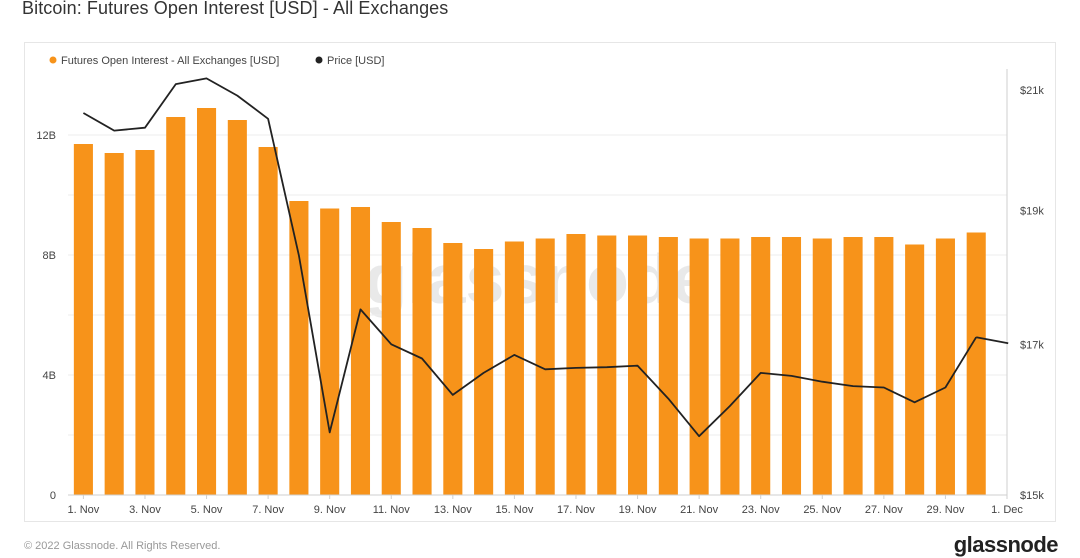  I want to click on x-tick-label: 11. Nov, so click(392, 510).